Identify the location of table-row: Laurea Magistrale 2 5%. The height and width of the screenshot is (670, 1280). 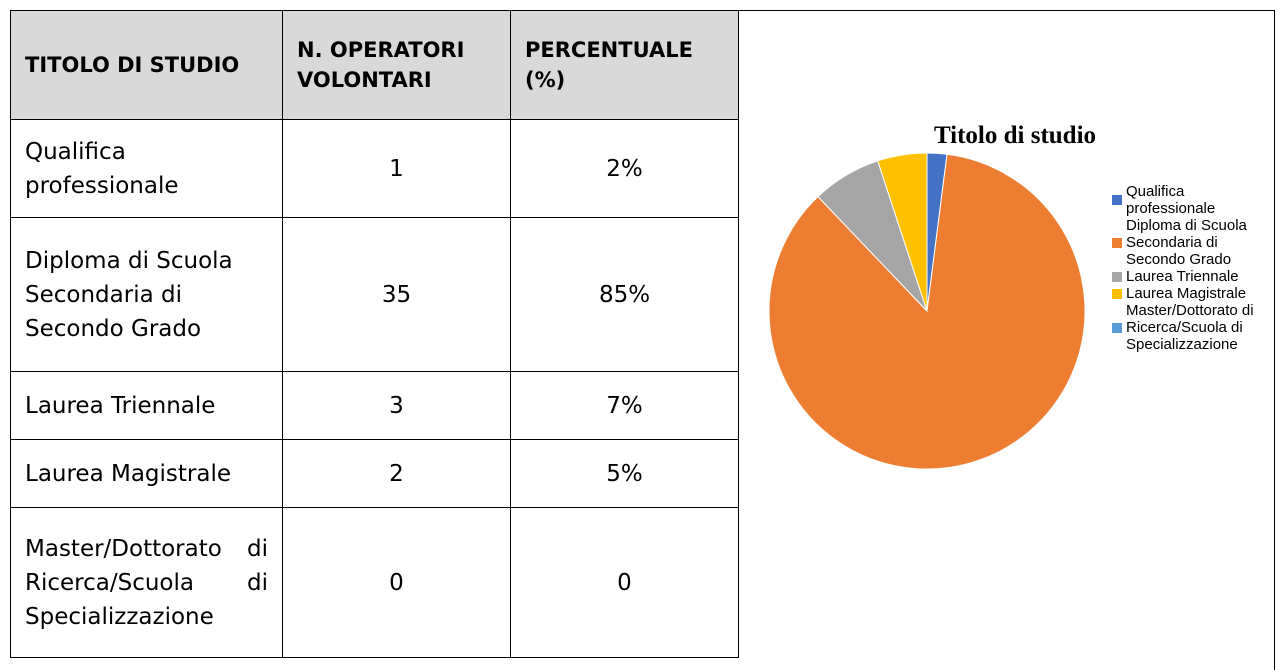
(374, 473).